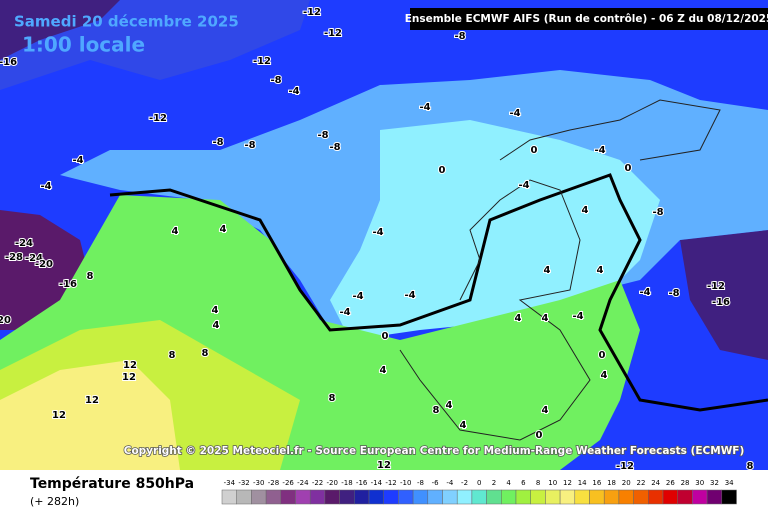 Image resolution: width=768 pixels, height=512 pixels. What do you see at coordinates (24, 243) in the screenshot?
I see `map-label: -24` at bounding box center [24, 243].